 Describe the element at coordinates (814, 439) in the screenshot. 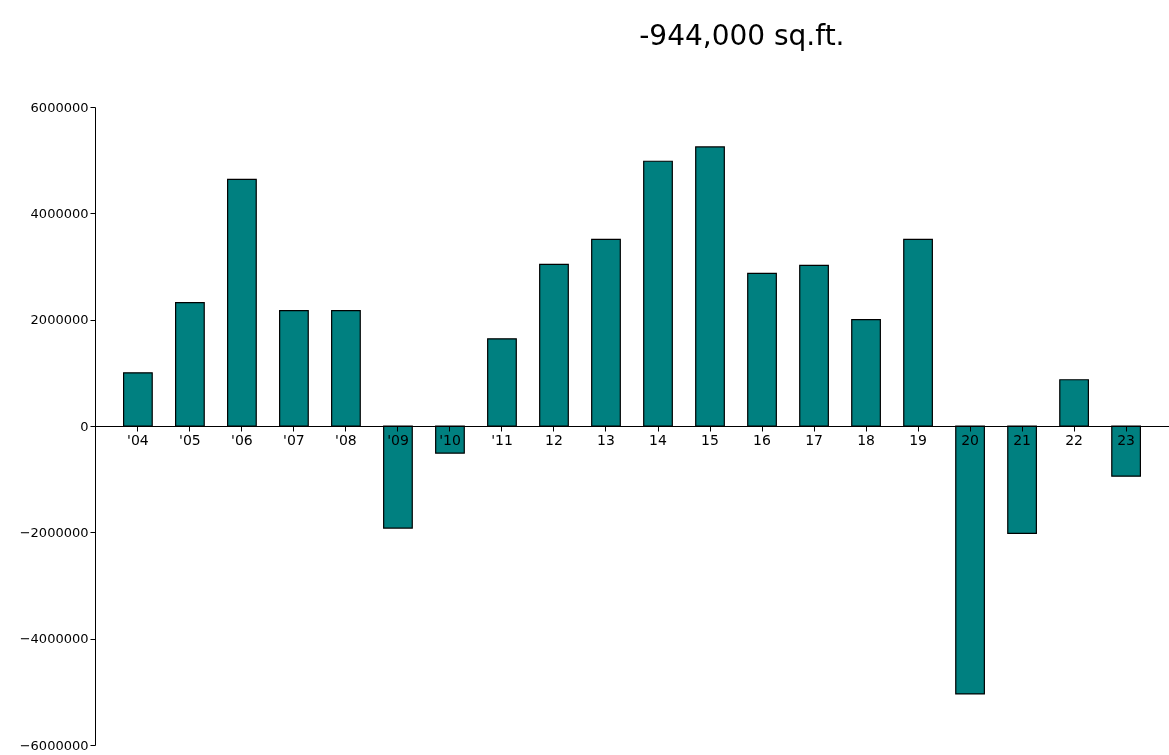

I see `x-tick-label: 17` at that location.